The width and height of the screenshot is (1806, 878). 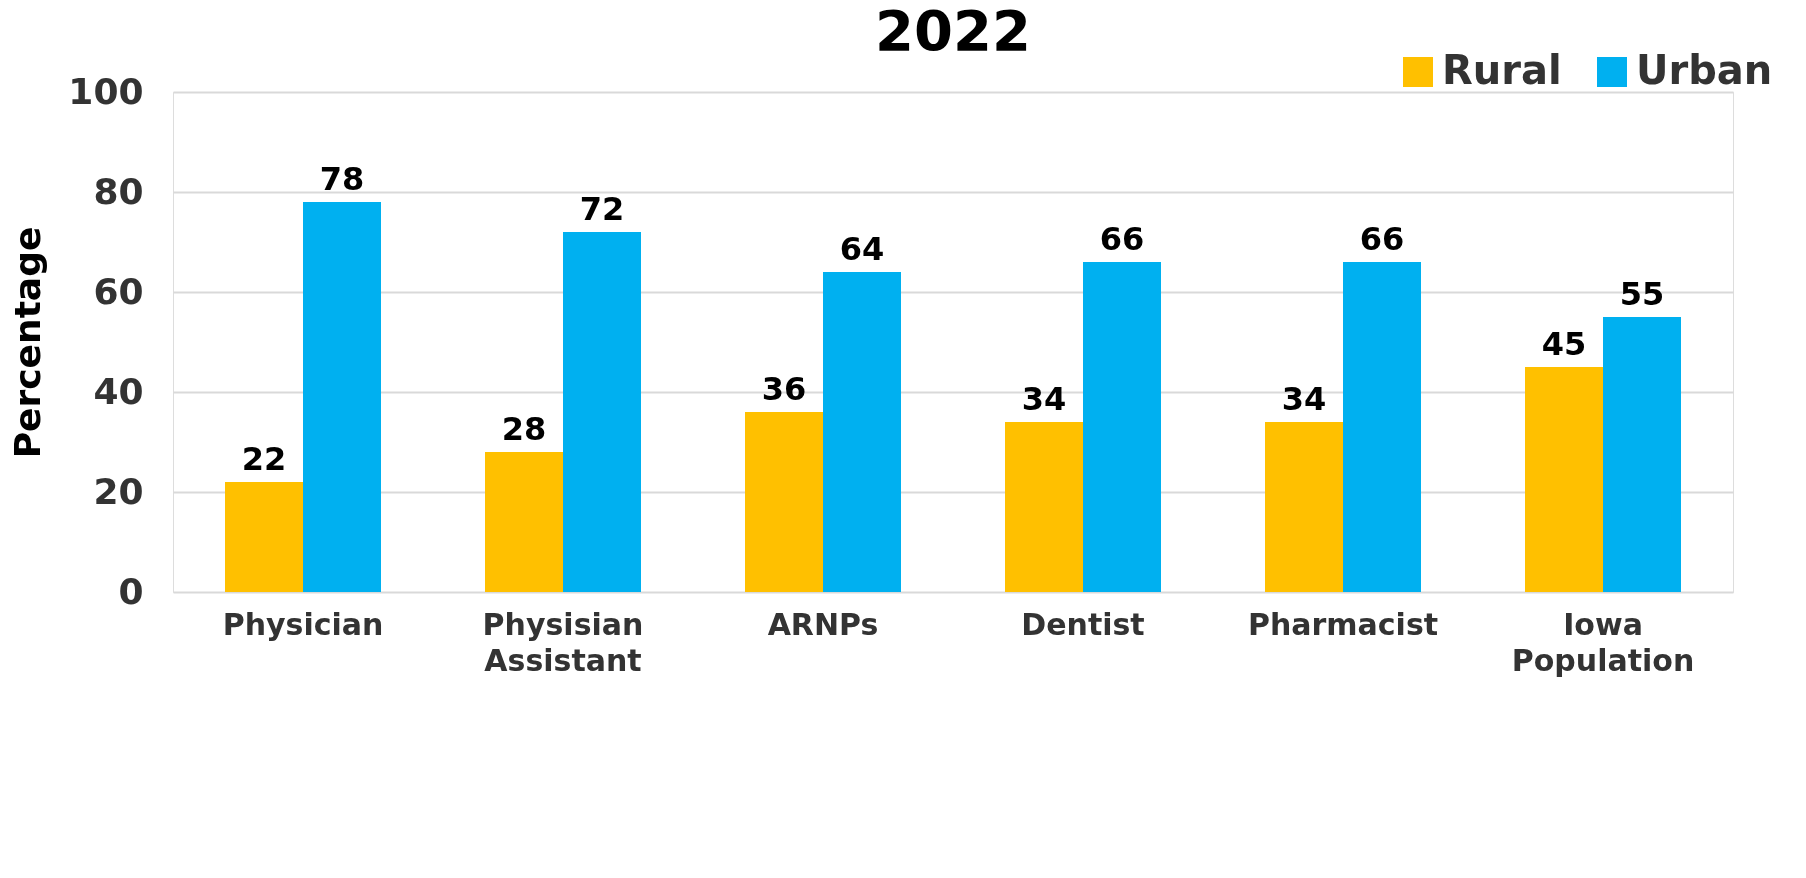 I want to click on data-label: 55, so click(x=1642, y=294).